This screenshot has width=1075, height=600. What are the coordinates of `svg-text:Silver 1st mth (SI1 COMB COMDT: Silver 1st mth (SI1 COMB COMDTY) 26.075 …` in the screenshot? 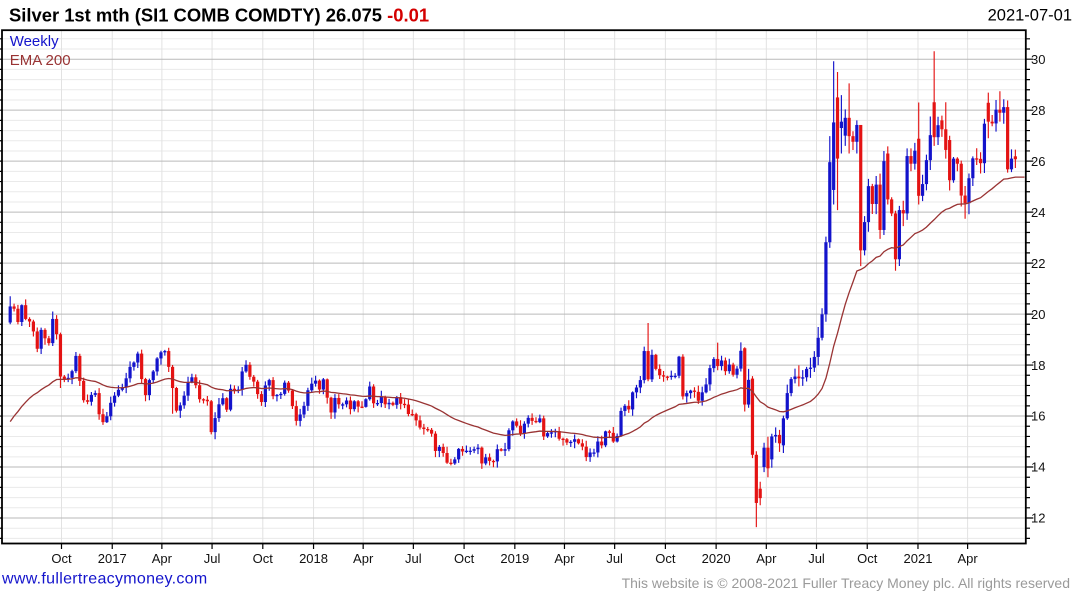 It's located at (219, 14).